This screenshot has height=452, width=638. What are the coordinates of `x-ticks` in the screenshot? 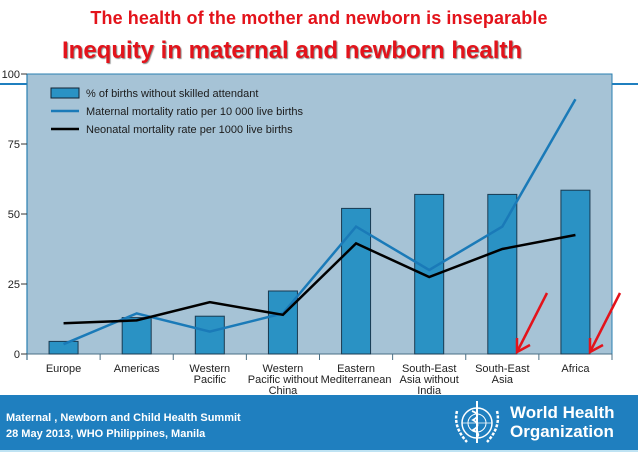 It's located at (319, 357).